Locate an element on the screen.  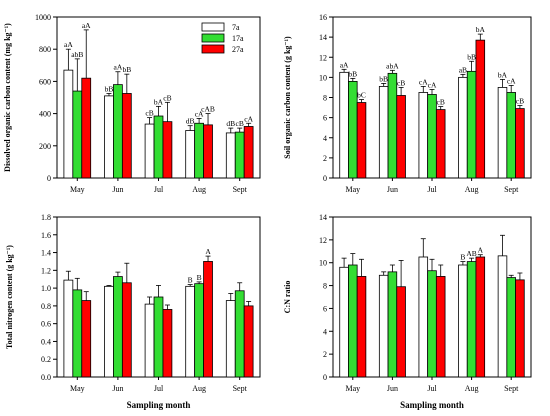
y-tick-label: 1.4 is located at coordinates (46, 253).